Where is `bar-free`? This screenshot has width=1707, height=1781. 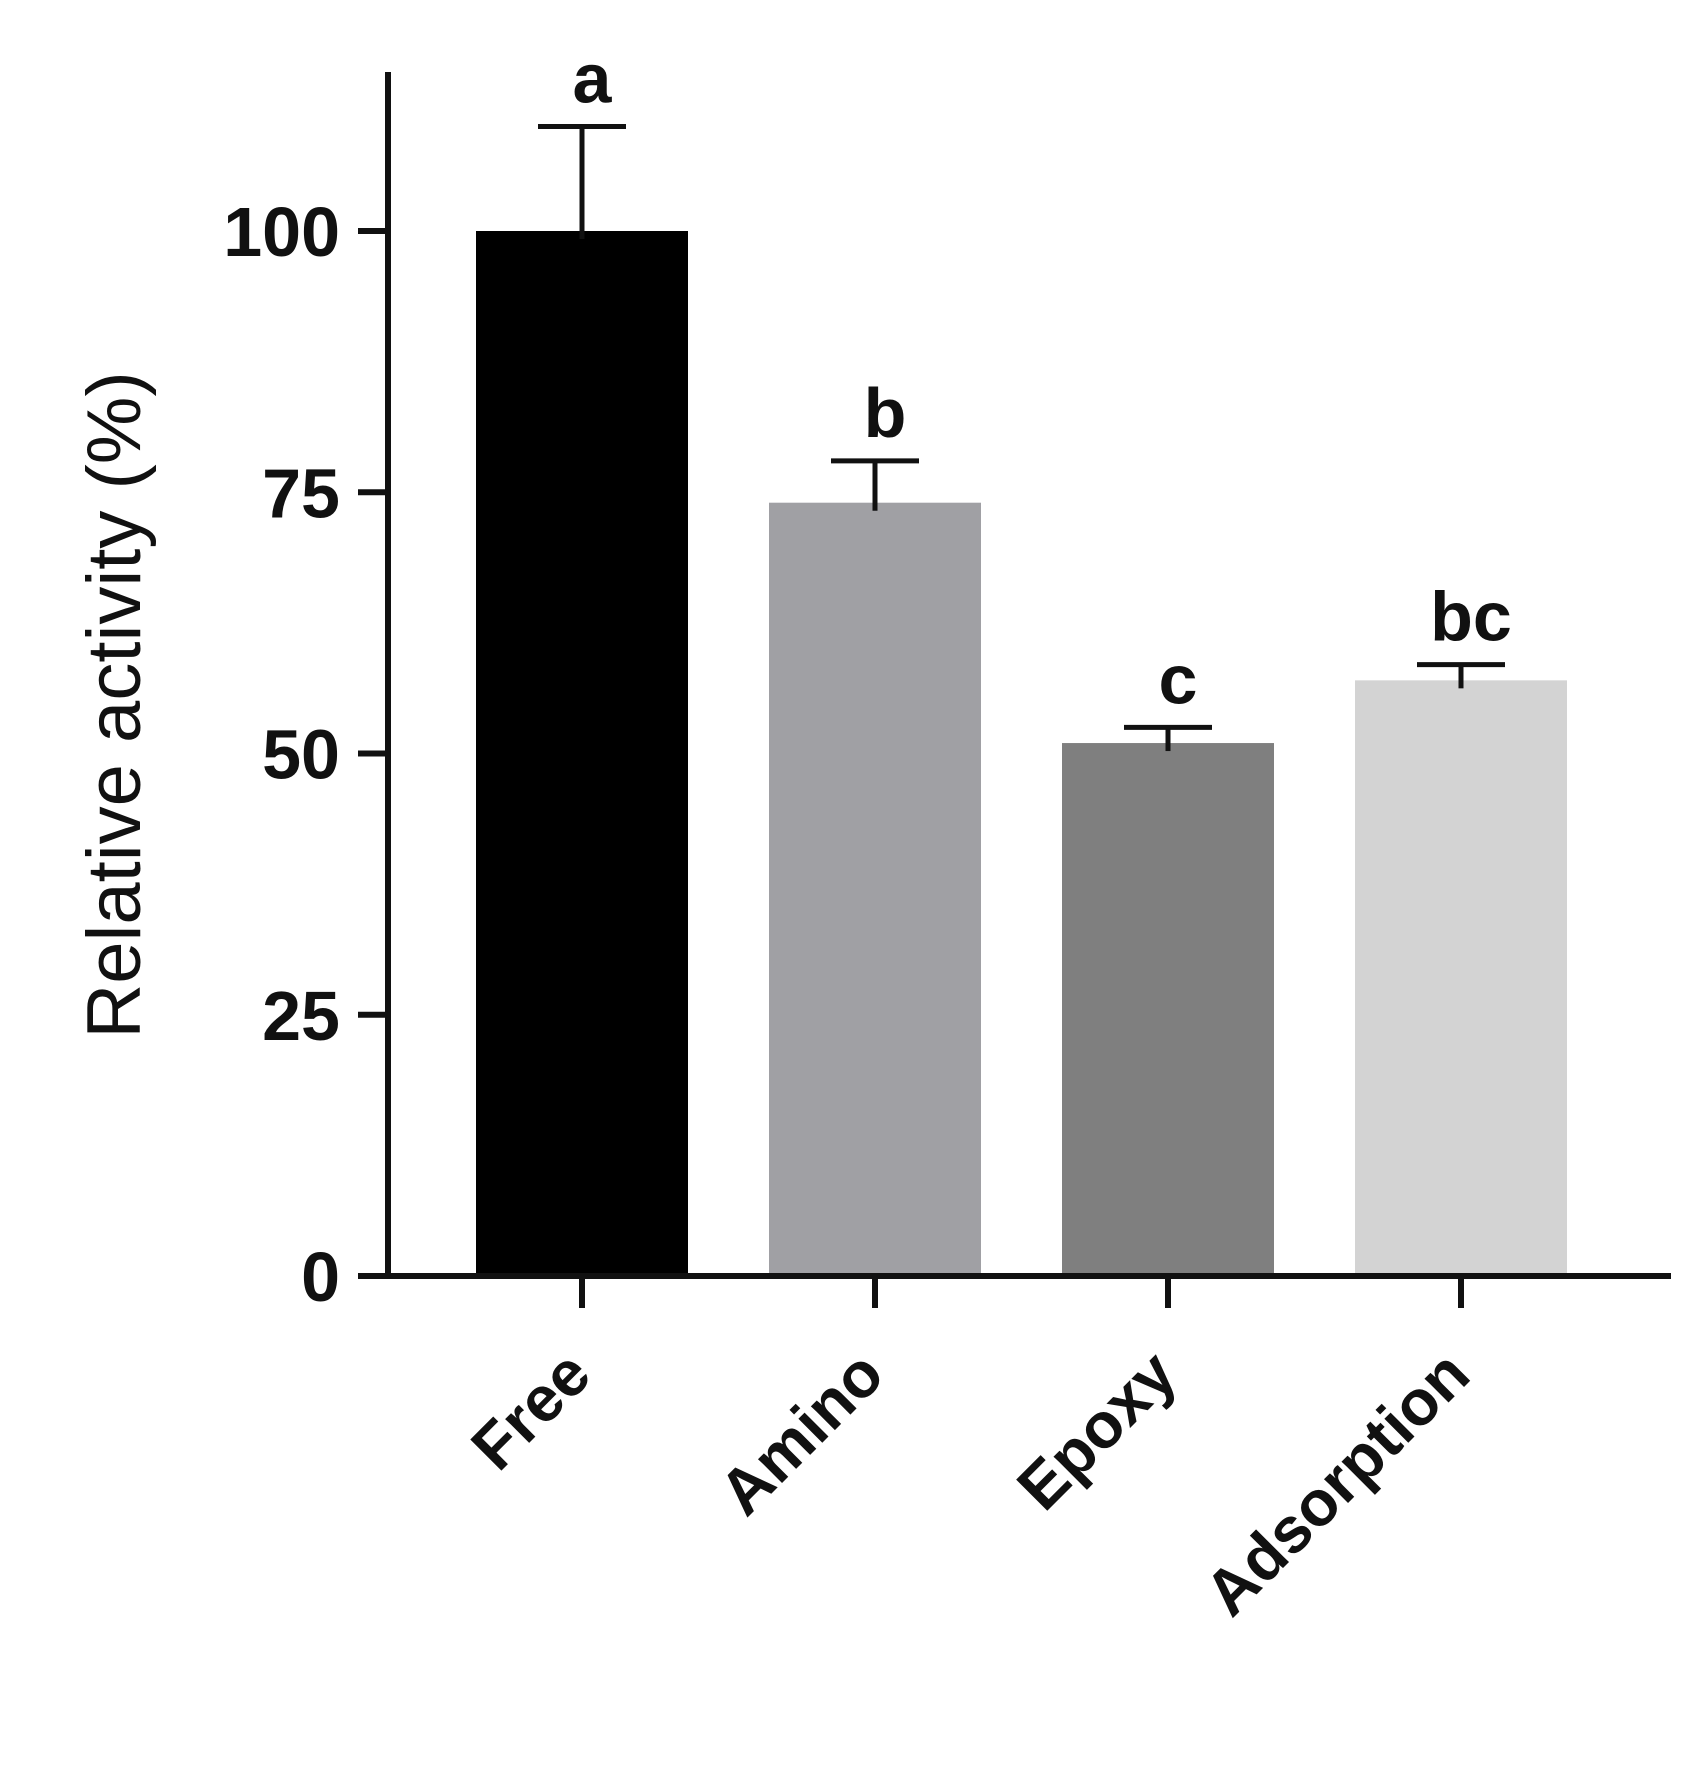
bar-free is located at coordinates (582, 753).